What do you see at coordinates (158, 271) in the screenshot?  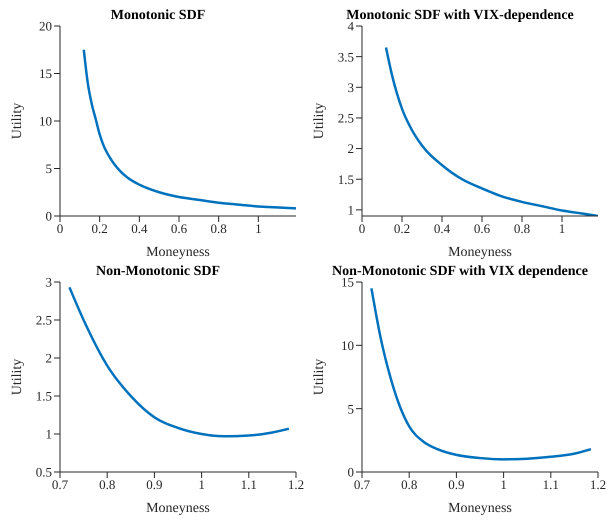 I see `chart-title: Non-Monotonic SDF` at bounding box center [158, 271].